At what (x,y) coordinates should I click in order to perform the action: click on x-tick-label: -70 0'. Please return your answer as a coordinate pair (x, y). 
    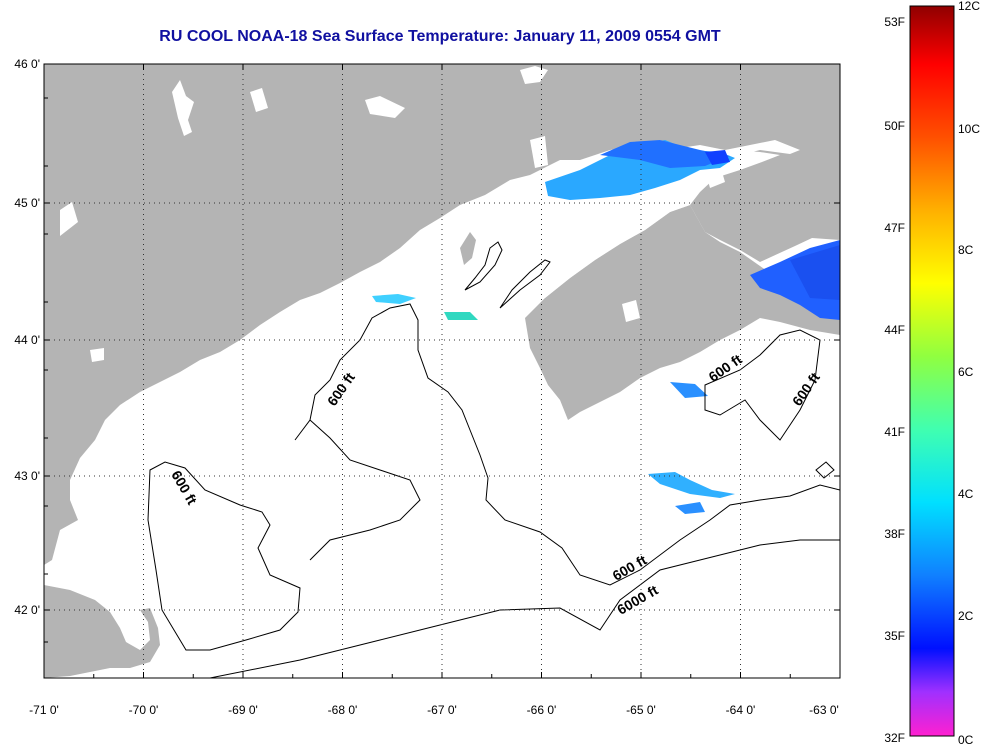
    Looking at the image, I should click on (144, 710).